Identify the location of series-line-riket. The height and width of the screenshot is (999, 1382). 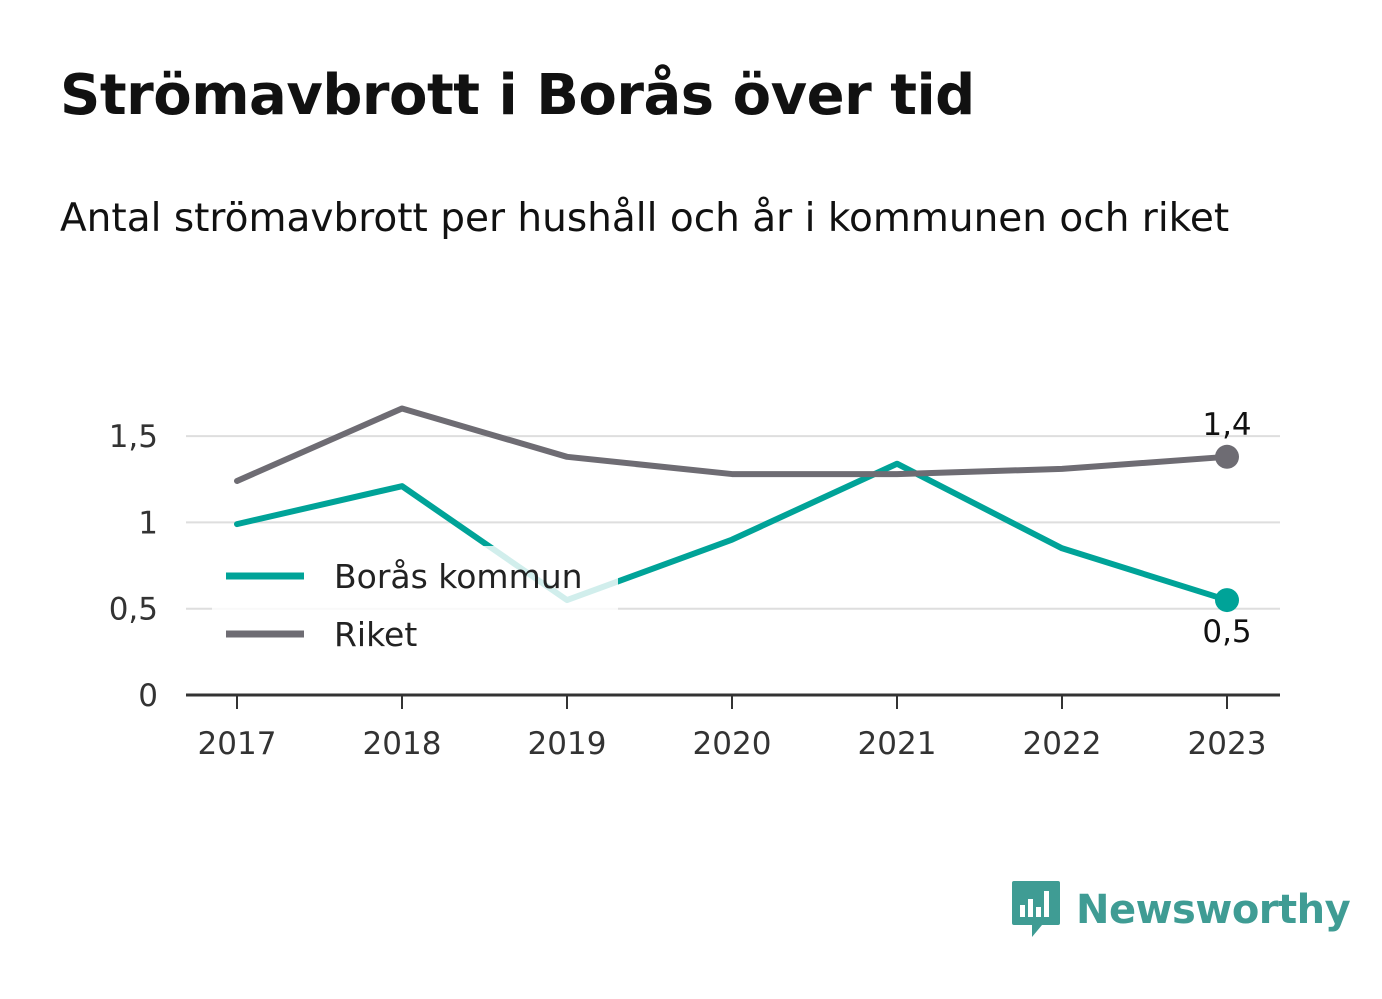
(732, 444).